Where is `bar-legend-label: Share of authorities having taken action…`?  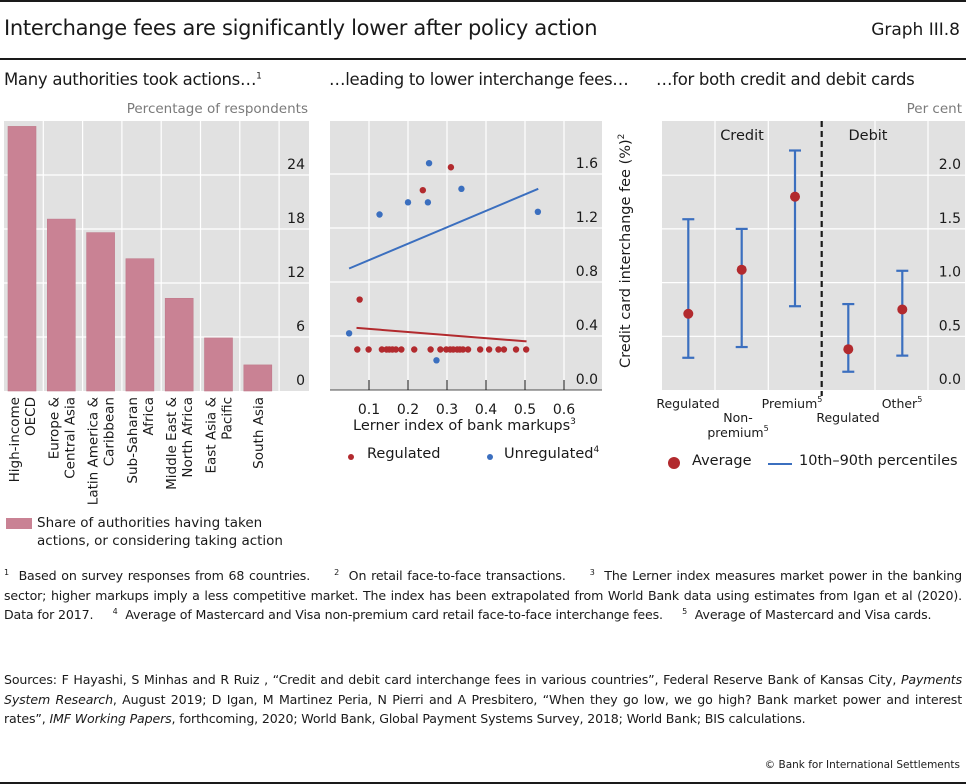
bar-legend-label: Share of authorities having taken action… is located at coordinates (160, 532).